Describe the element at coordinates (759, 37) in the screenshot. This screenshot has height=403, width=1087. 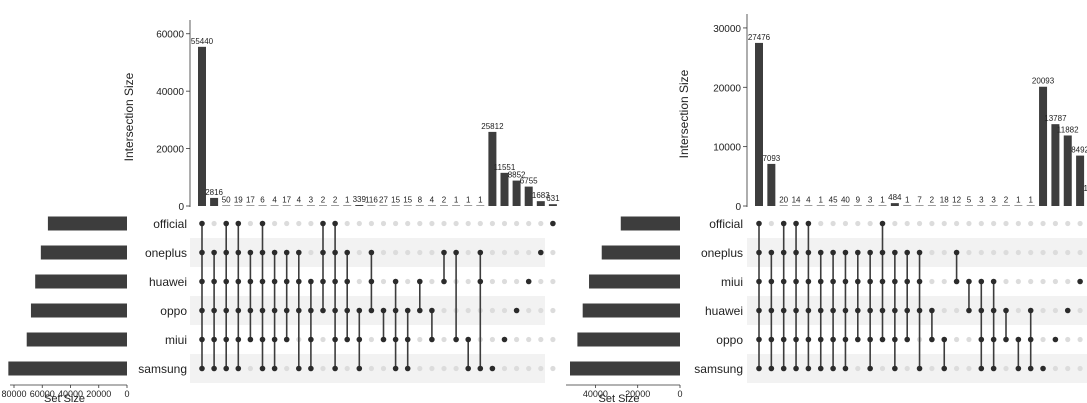
I see `intersection-value-label: 27476` at that location.